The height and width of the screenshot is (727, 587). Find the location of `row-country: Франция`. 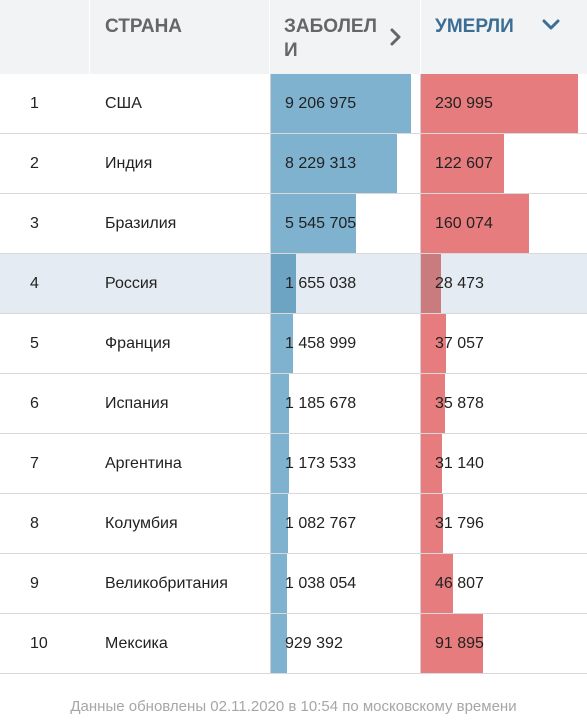

row-country: Франция is located at coordinates (138, 343).